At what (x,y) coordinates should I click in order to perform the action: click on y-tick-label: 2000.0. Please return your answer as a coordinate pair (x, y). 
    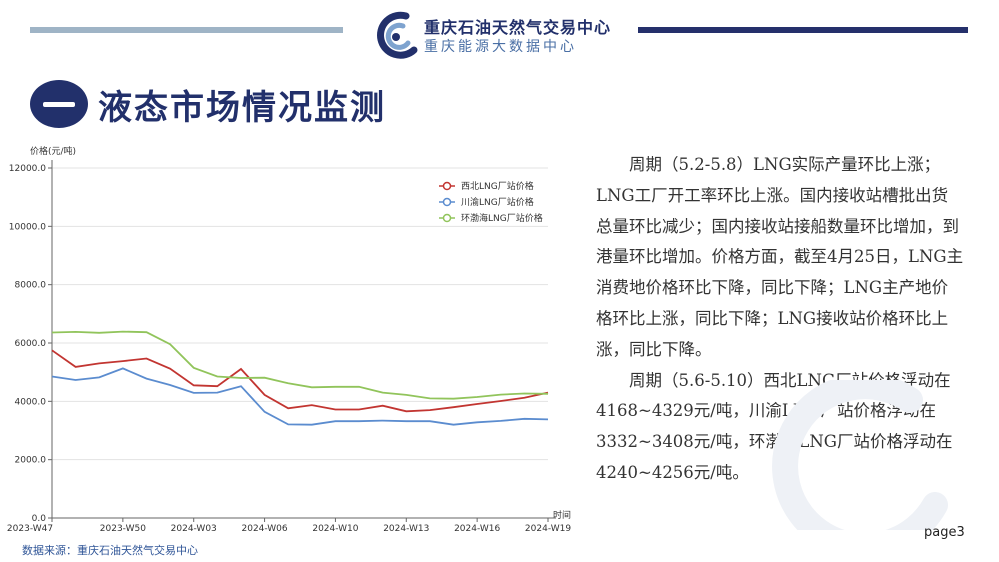
    Looking at the image, I should click on (31, 461).